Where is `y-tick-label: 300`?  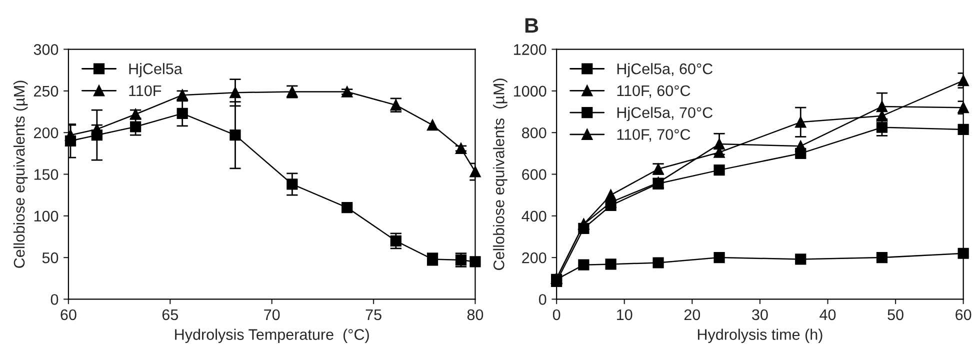
y-tick-label: 300 is located at coordinates (46, 49).